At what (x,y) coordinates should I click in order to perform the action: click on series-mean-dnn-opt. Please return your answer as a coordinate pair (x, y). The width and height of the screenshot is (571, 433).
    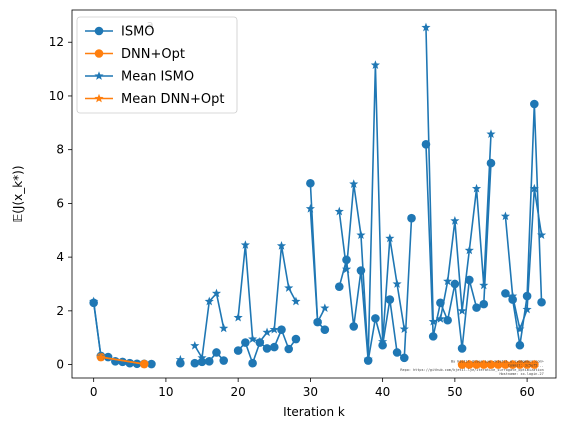
    Looking at the image, I should click on (317, 360).